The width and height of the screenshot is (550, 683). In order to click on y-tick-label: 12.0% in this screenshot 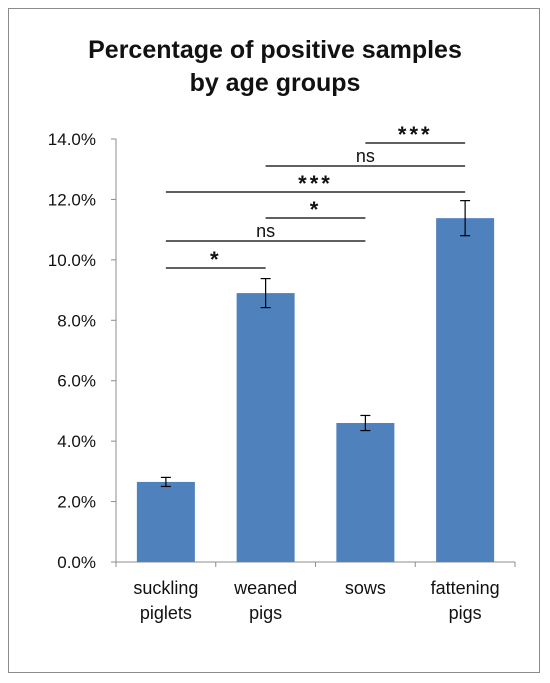, I will do `click(72, 199)`.